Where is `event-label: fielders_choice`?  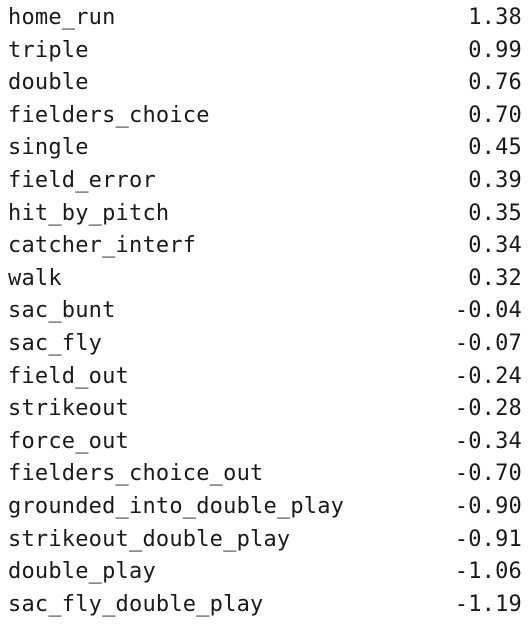
event-label: fielders_choice is located at coordinates (109, 115).